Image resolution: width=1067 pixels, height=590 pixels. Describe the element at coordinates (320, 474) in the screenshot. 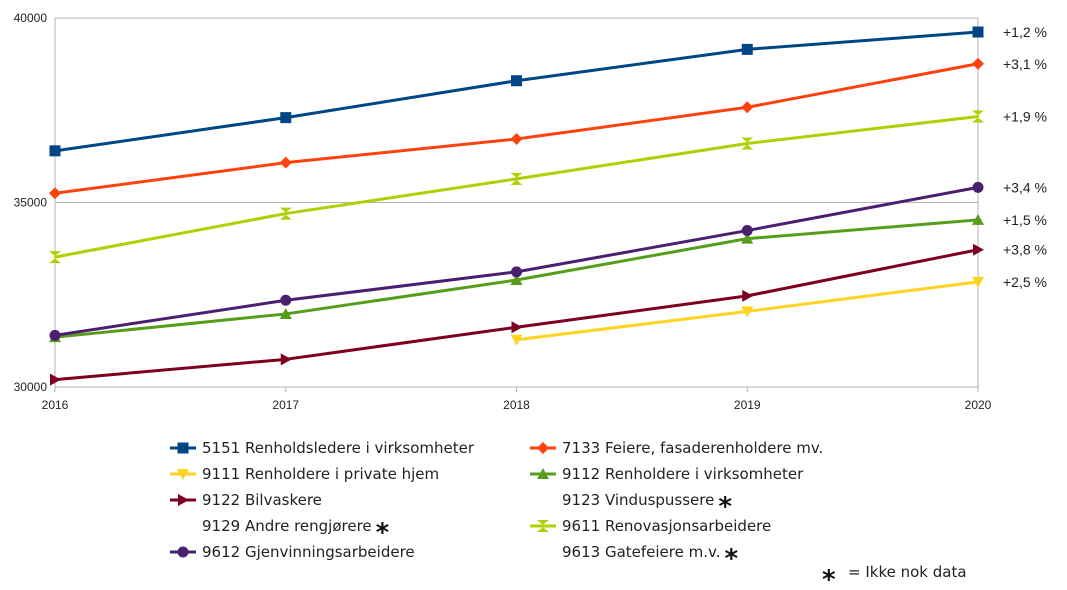

I see `legend-label: 9111 Renholdere i private hjem` at that location.